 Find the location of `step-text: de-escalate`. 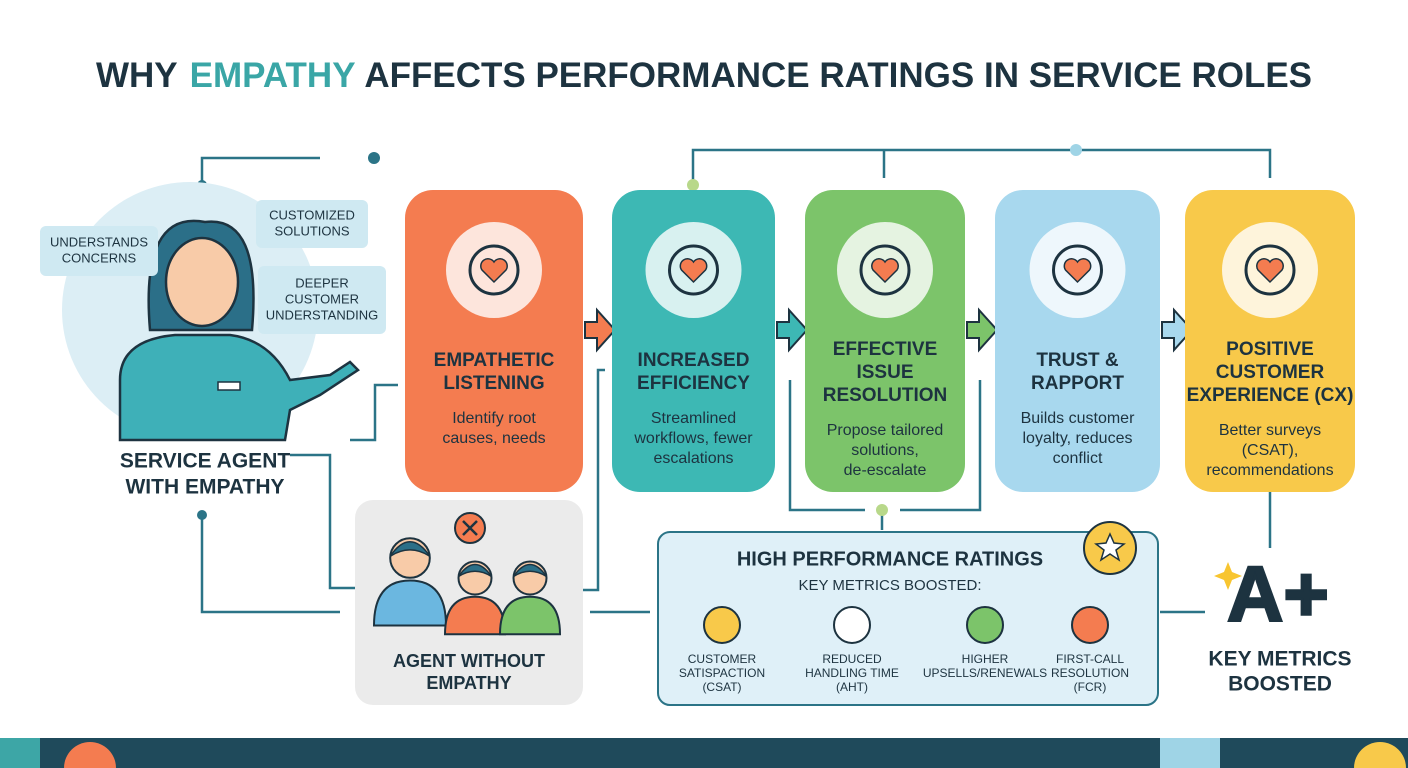

step-text: de-escalate is located at coordinates (885, 470).